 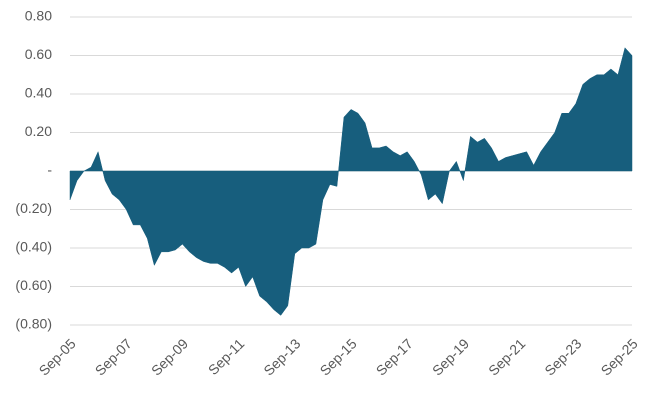 I want to click on y-tick-label: 0.40, so click(x=38, y=93).